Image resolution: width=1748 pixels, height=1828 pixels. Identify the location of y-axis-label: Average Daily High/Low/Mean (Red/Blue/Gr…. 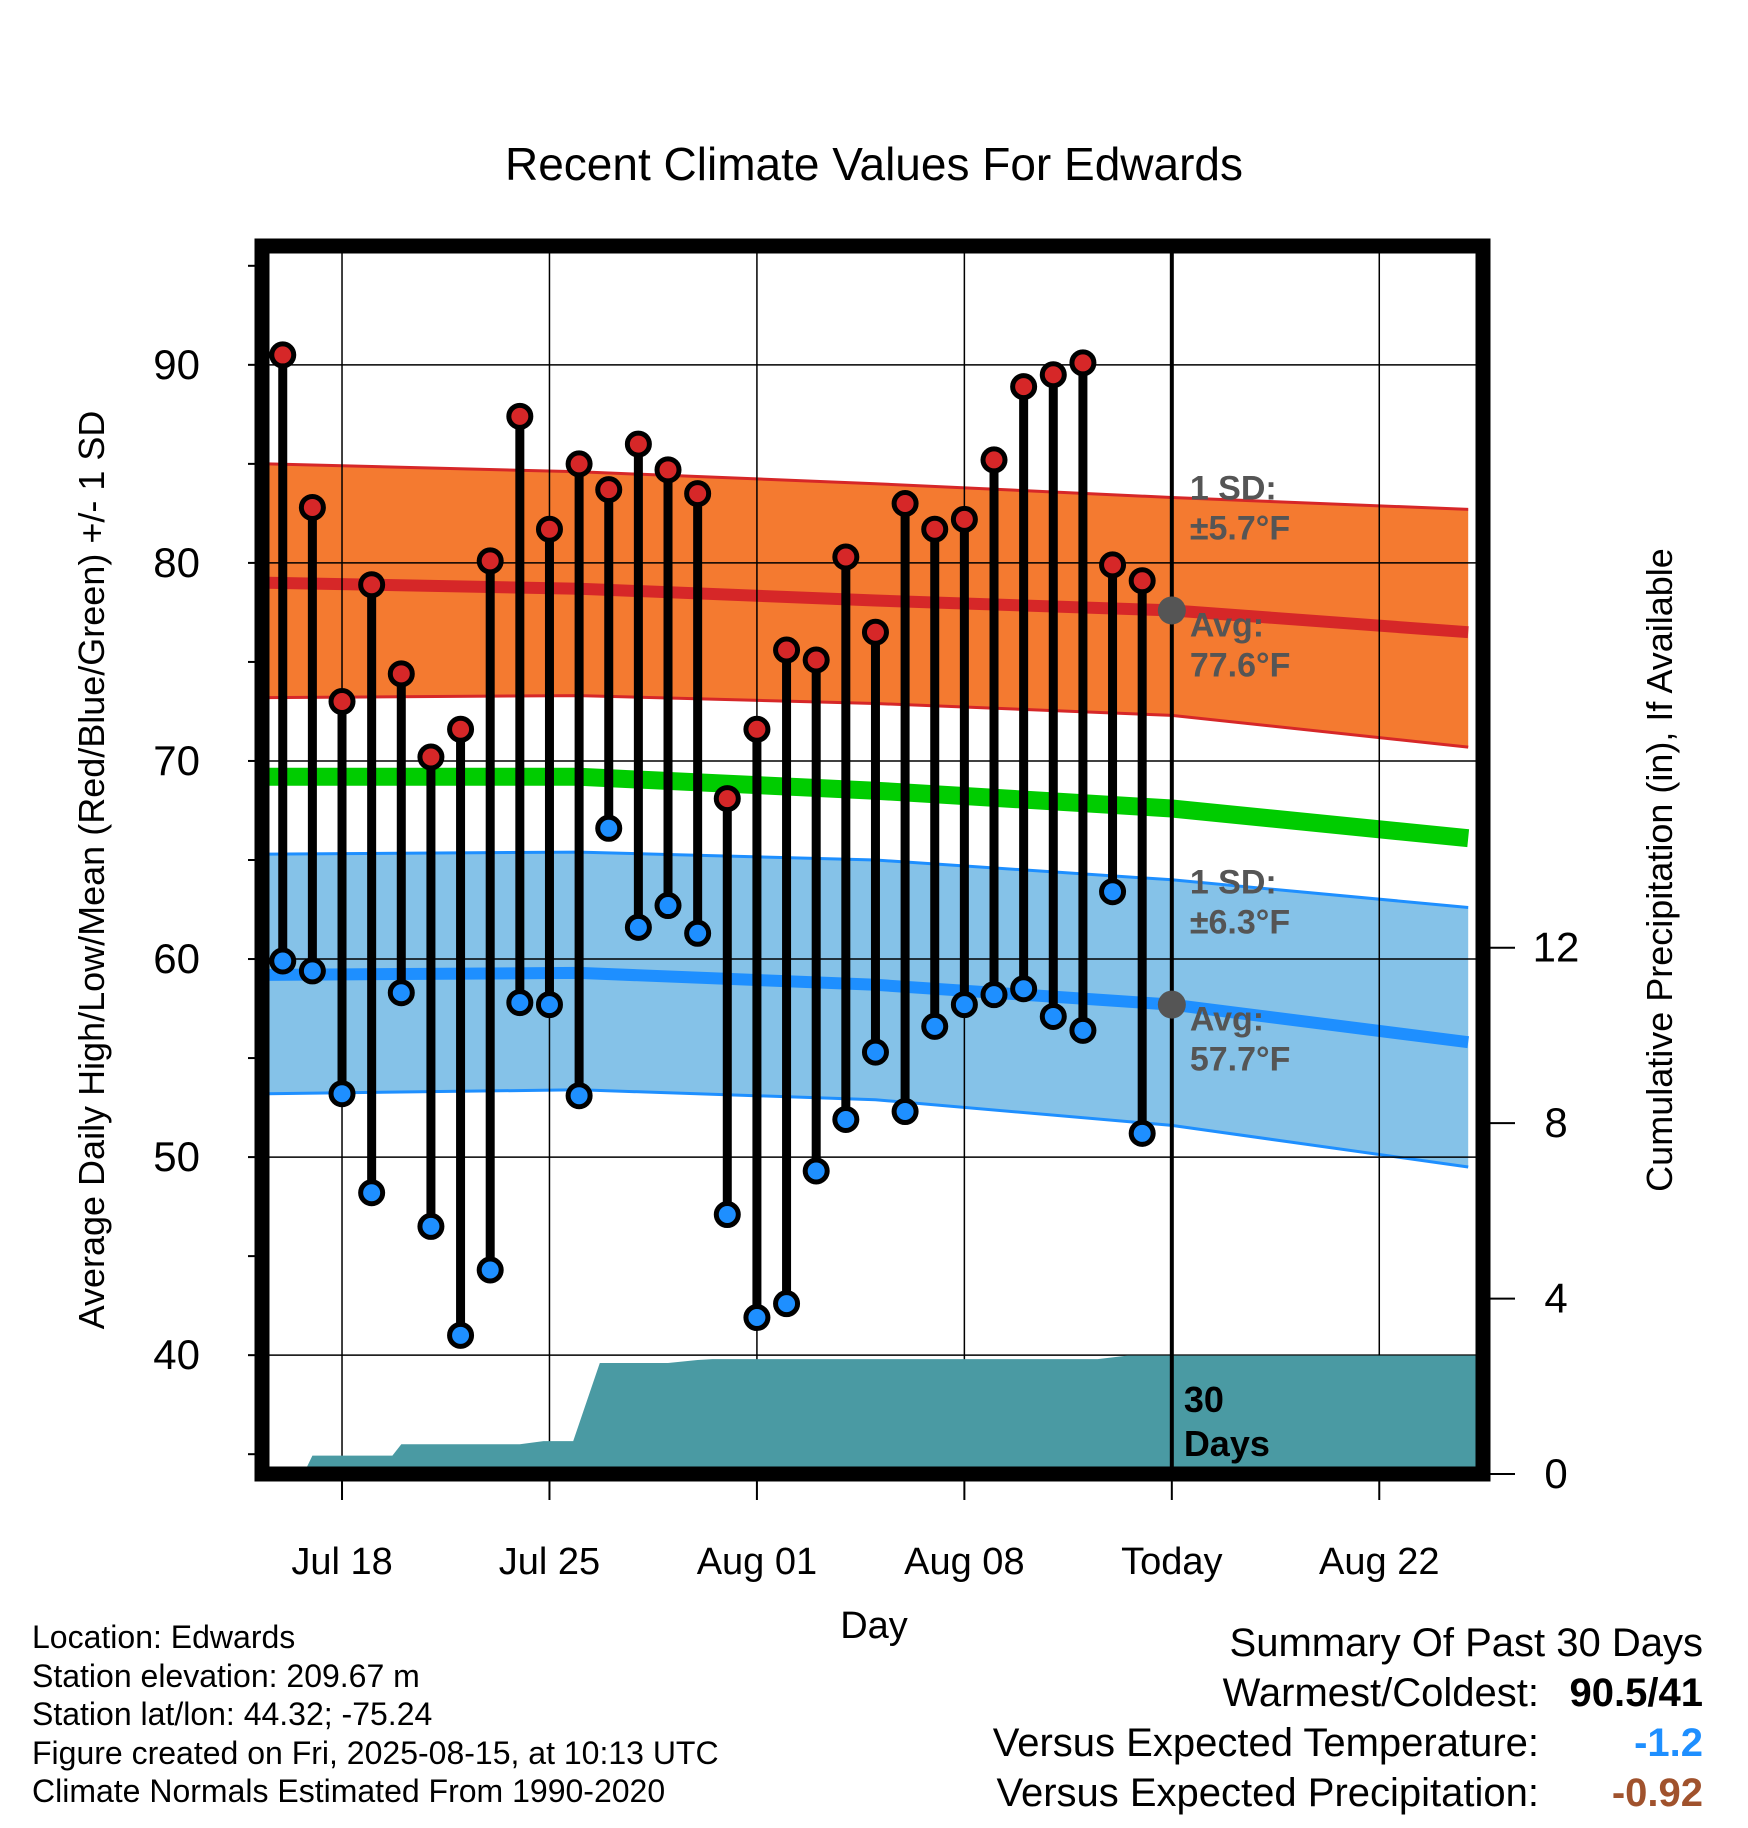
(91, 870).